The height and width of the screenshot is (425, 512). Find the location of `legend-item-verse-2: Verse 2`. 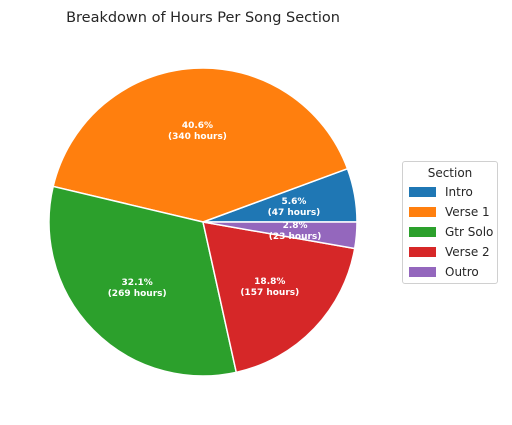

legend-item-verse-2: Verse 2 is located at coordinates (449, 252).